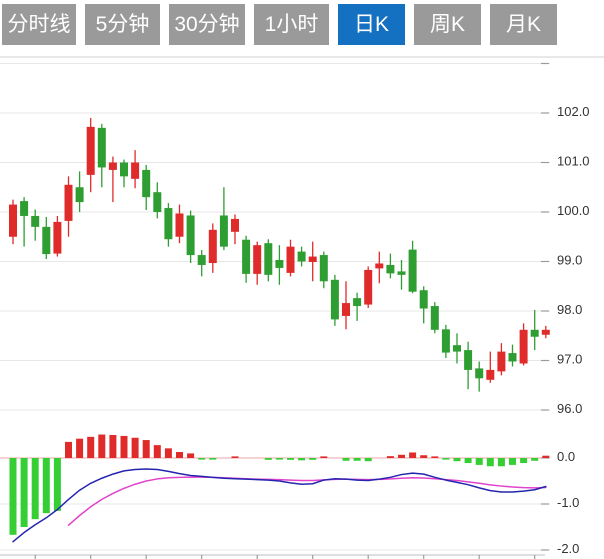 The width and height of the screenshot is (604, 559). I want to click on macd-axis-label: 0.0, so click(566, 456).